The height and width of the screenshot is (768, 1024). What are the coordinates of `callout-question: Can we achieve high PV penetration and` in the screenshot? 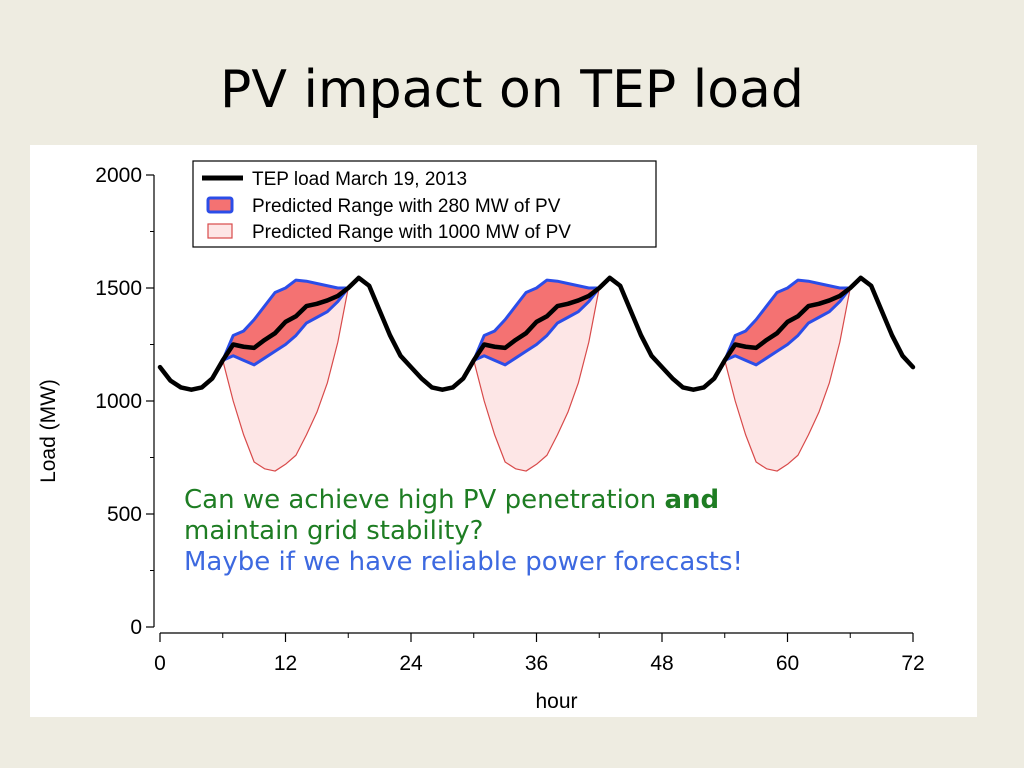 It's located at (564, 500).